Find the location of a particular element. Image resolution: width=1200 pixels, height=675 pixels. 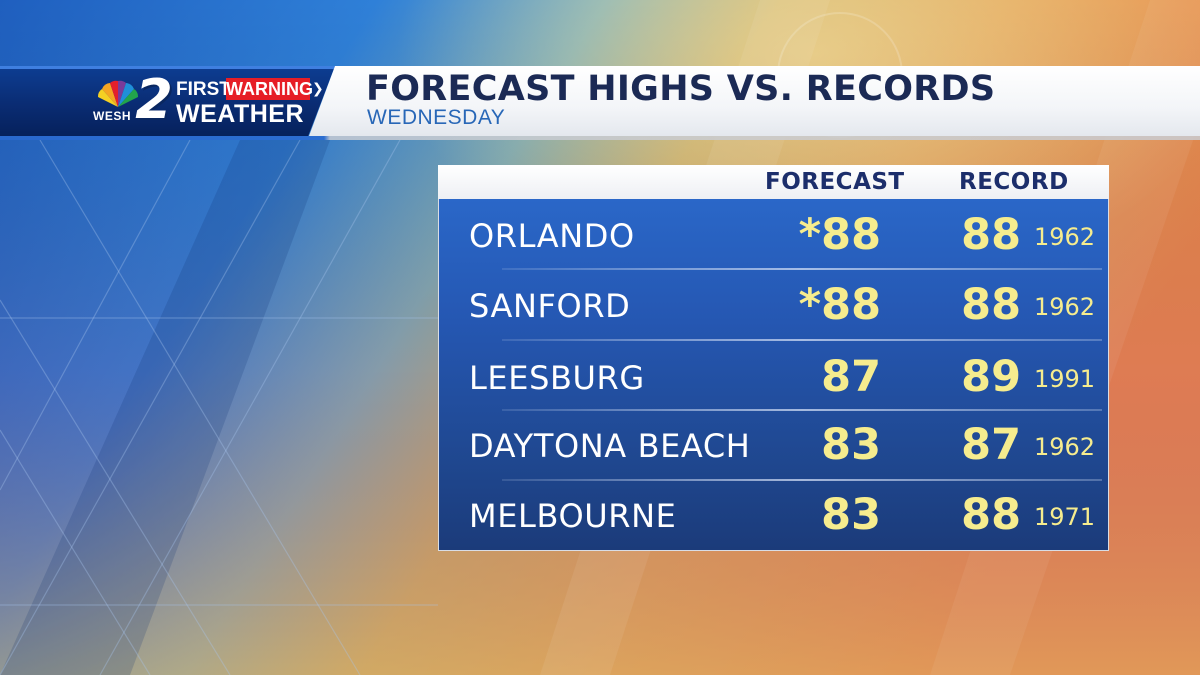

city-name: LEESBURG is located at coordinates (557, 378).